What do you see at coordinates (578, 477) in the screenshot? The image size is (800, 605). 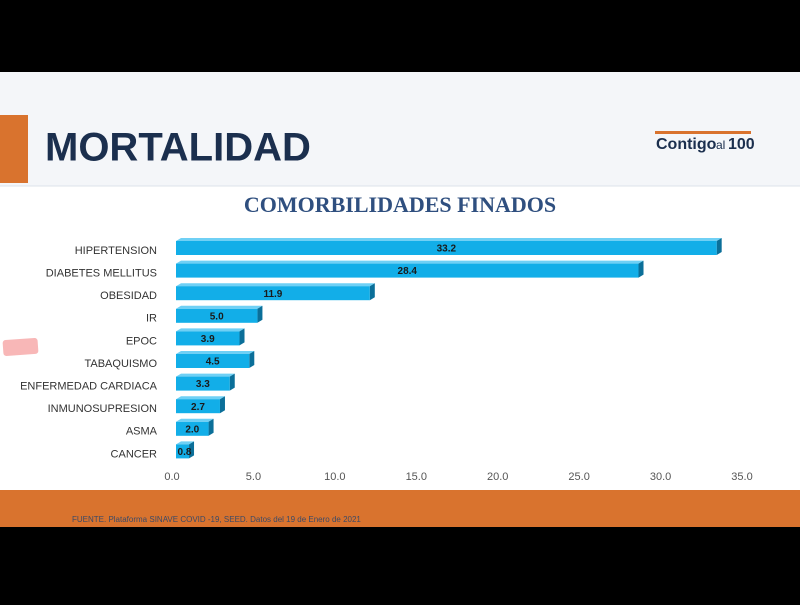 I see `x-tick-label: 25.0` at bounding box center [578, 477].